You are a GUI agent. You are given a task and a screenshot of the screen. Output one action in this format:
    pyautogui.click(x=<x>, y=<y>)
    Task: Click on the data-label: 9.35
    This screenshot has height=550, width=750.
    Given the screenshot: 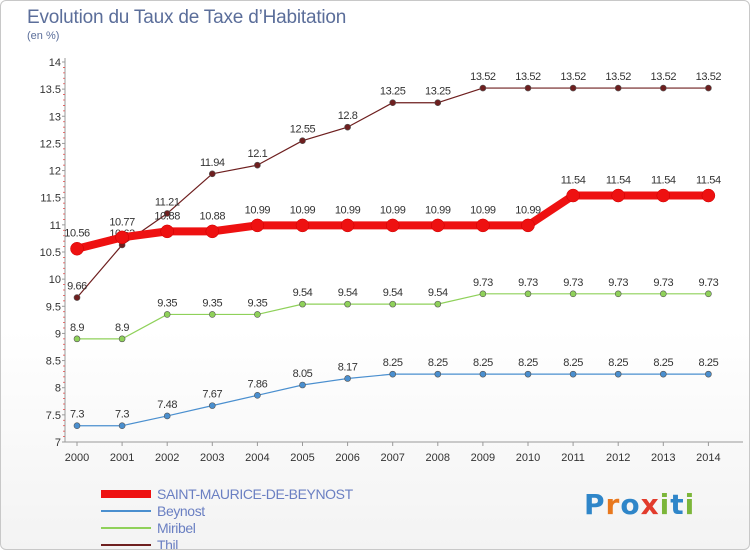 What is the action you would take?
    pyautogui.click(x=212, y=303)
    